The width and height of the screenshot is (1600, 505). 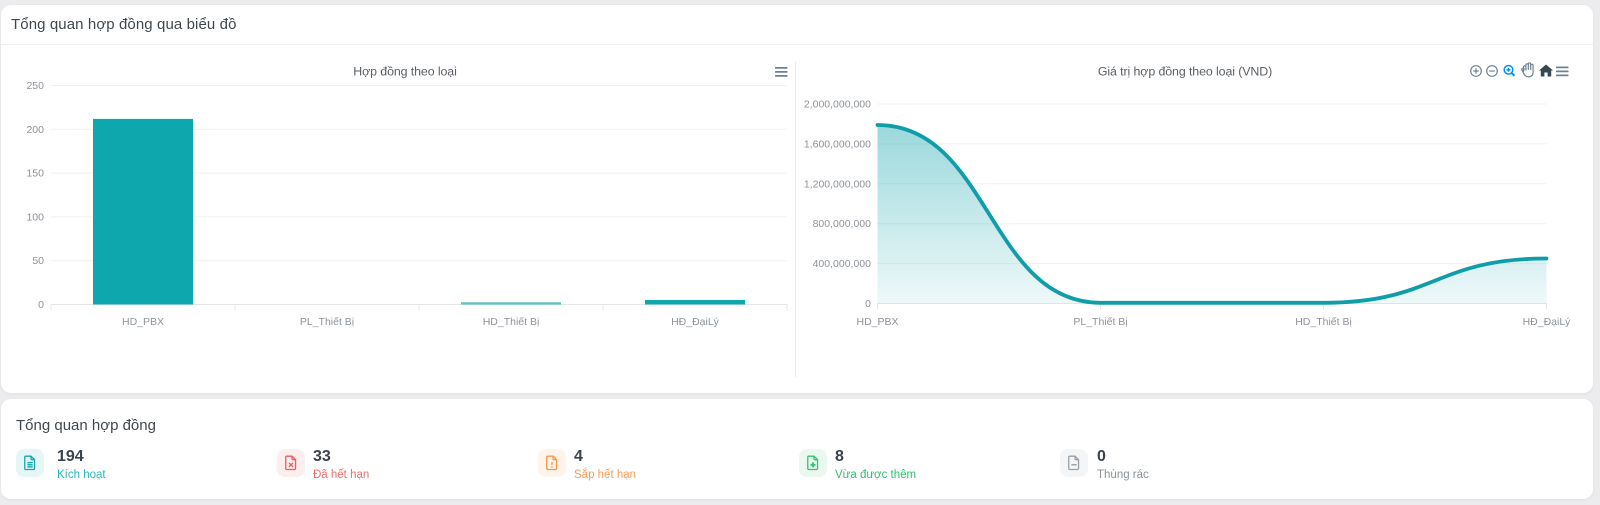 I want to click on svg-text: 150, so click(x=35, y=174).